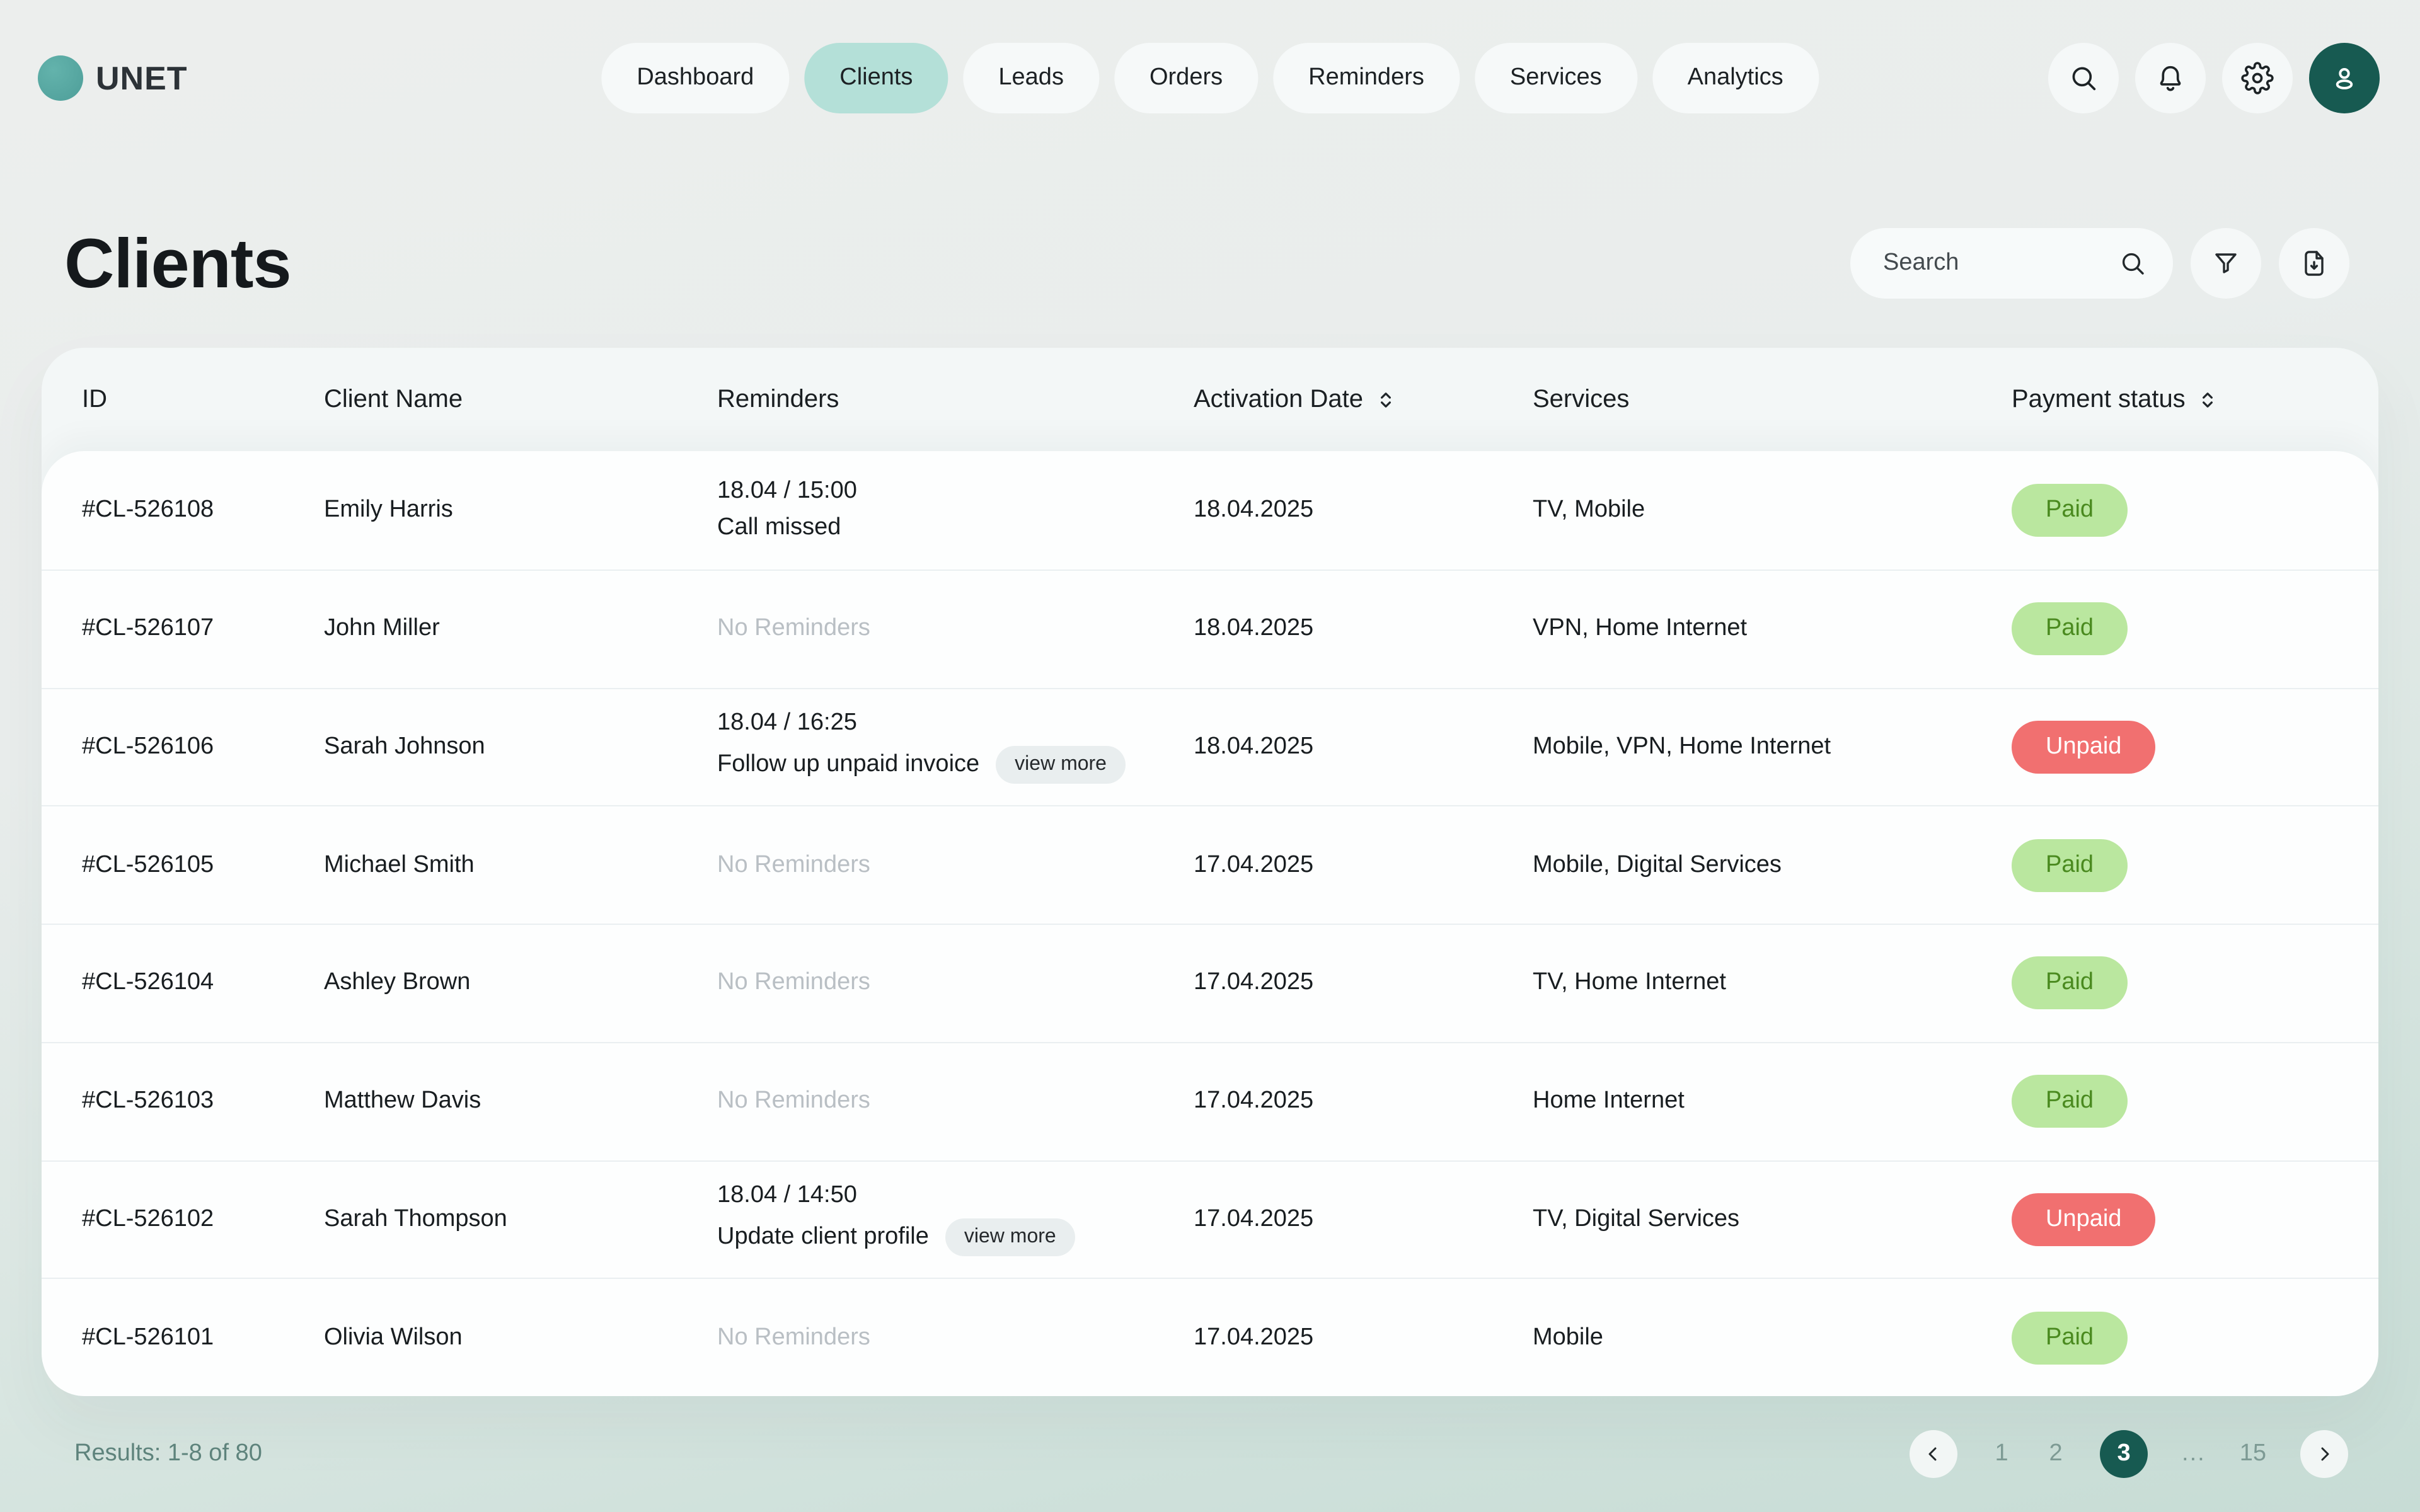  I want to click on toolbar, so click(2100, 263).